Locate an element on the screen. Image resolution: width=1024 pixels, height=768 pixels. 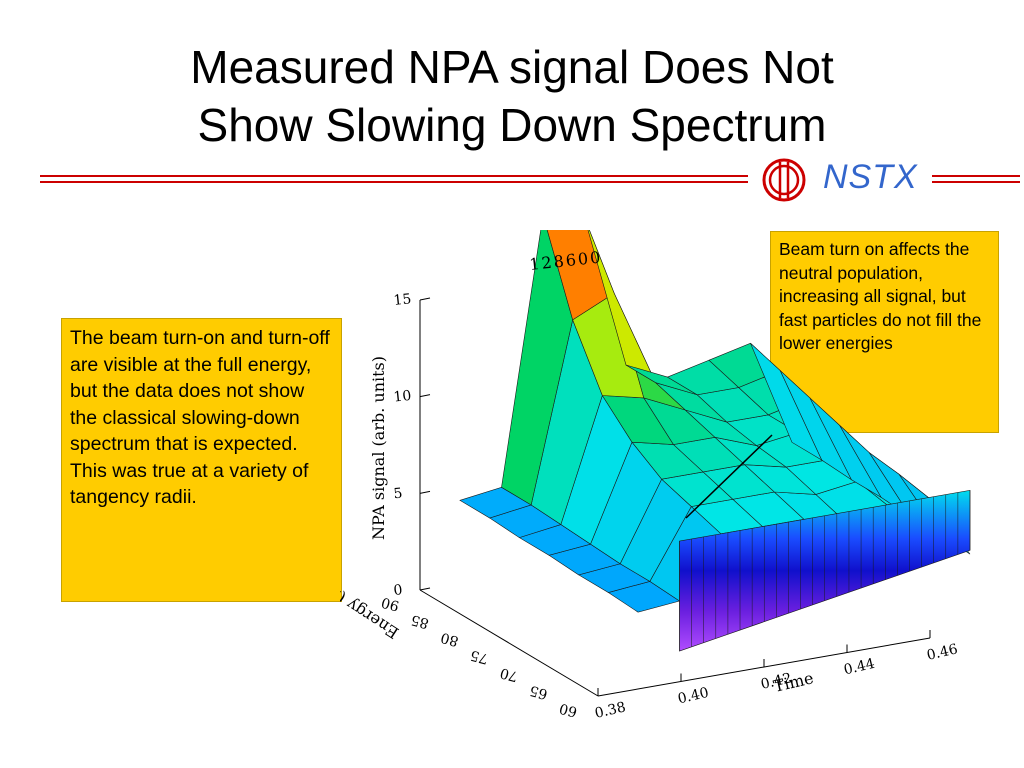
energy-tick-label: 85 is located at coordinates (419, 621).